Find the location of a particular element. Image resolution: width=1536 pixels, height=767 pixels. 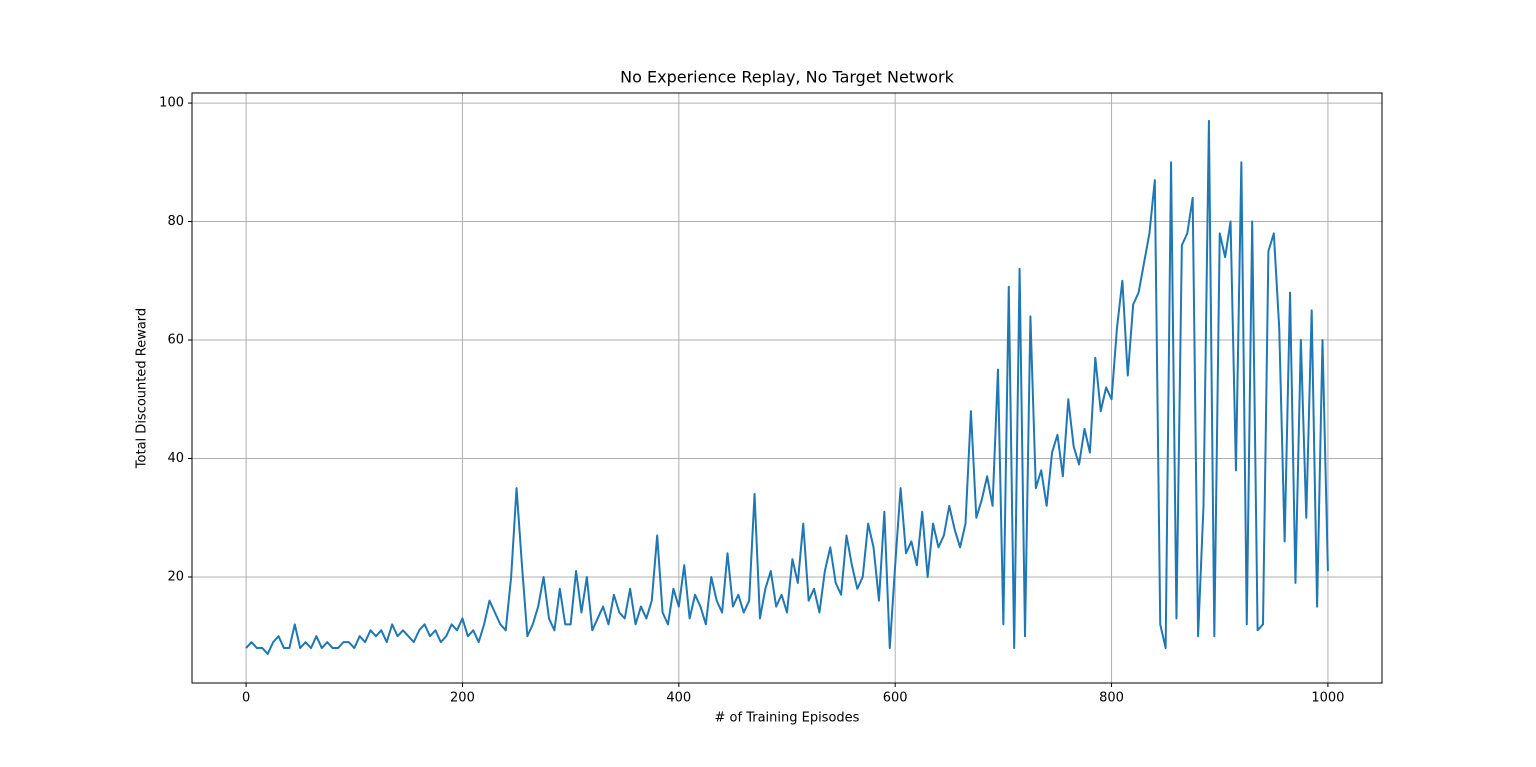

y-tick-label: 60 is located at coordinates (175, 340).